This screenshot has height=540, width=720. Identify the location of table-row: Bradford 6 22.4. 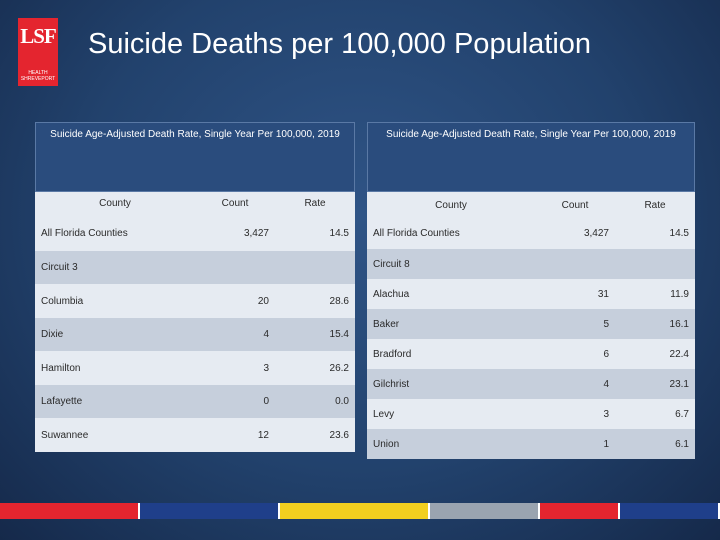
(531, 354).